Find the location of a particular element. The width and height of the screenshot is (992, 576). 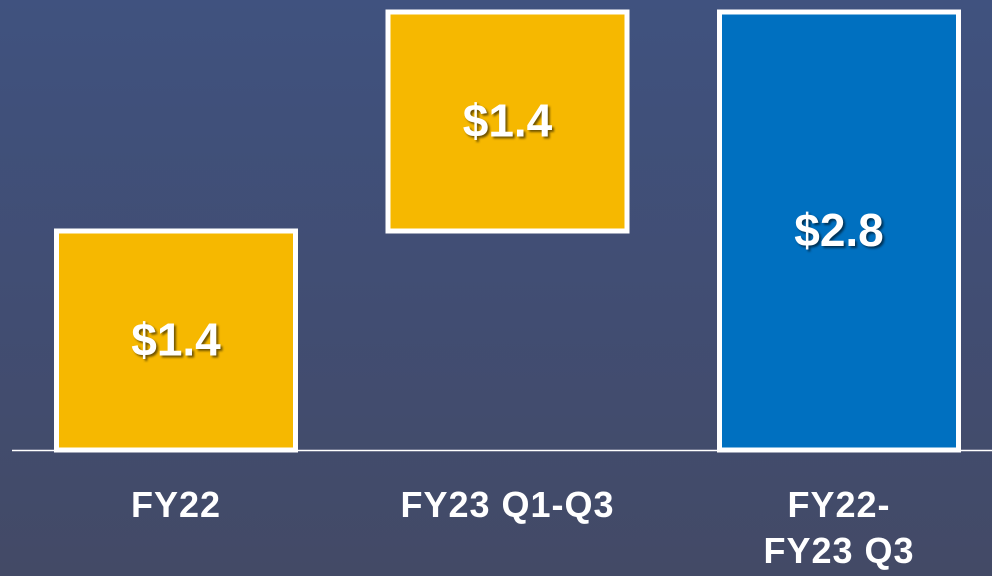

value-label: $2.8 is located at coordinates (839, 230).